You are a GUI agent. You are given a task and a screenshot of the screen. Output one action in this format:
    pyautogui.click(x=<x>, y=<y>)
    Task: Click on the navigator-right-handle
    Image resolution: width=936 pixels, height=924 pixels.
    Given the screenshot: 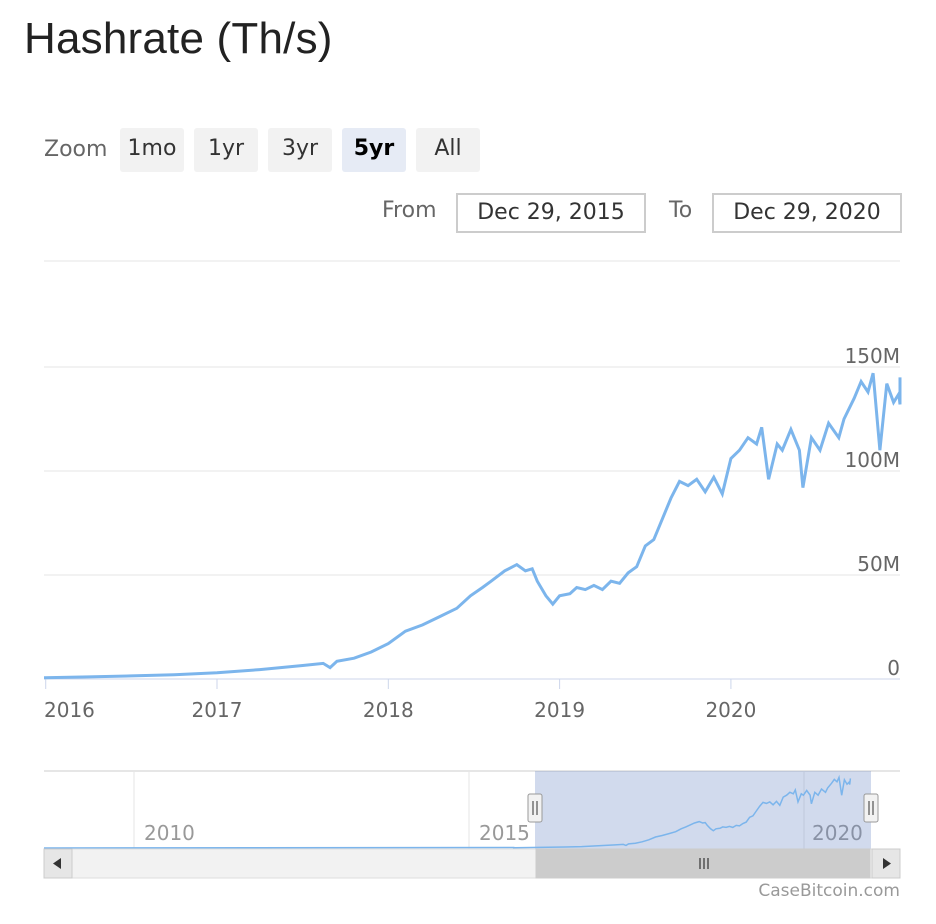 What is the action you would take?
    pyautogui.click(x=871, y=808)
    